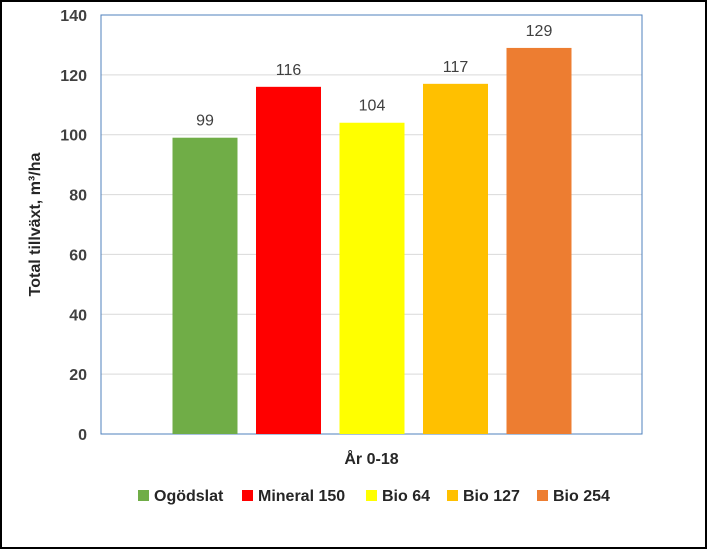 The image size is (707, 549). I want to click on data-label: 117, so click(456, 67).